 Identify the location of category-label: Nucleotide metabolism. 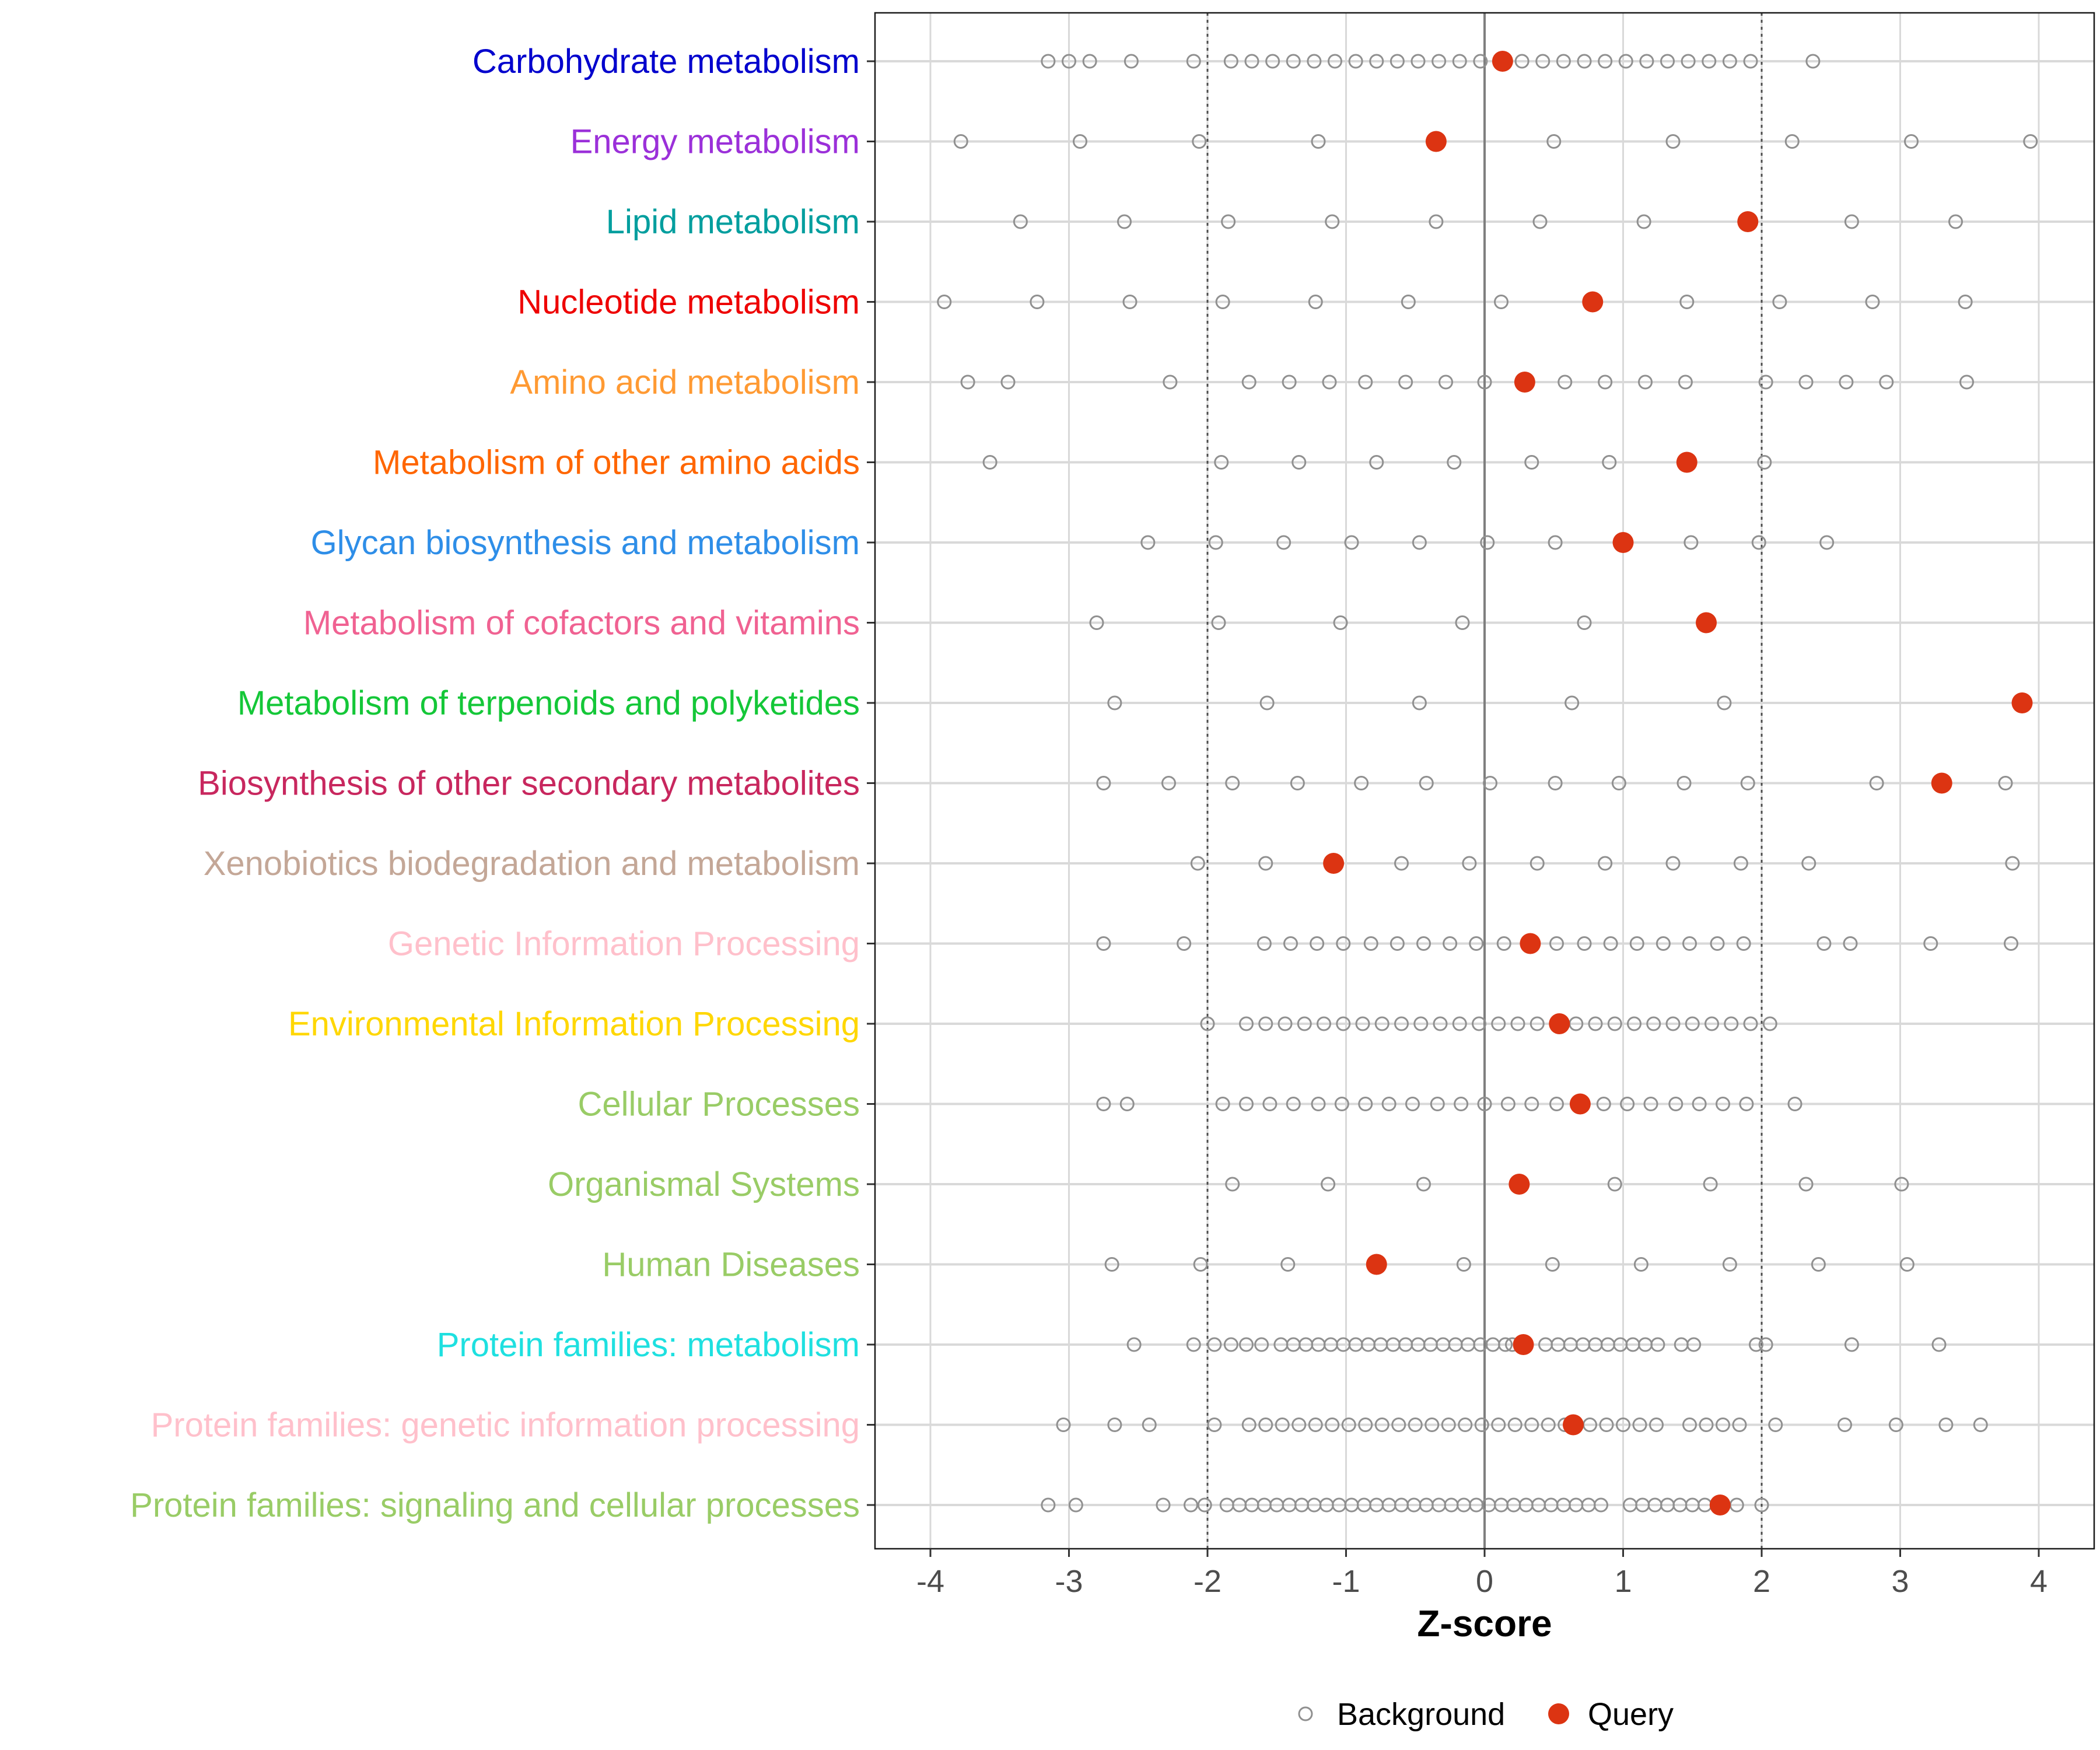
(688, 302).